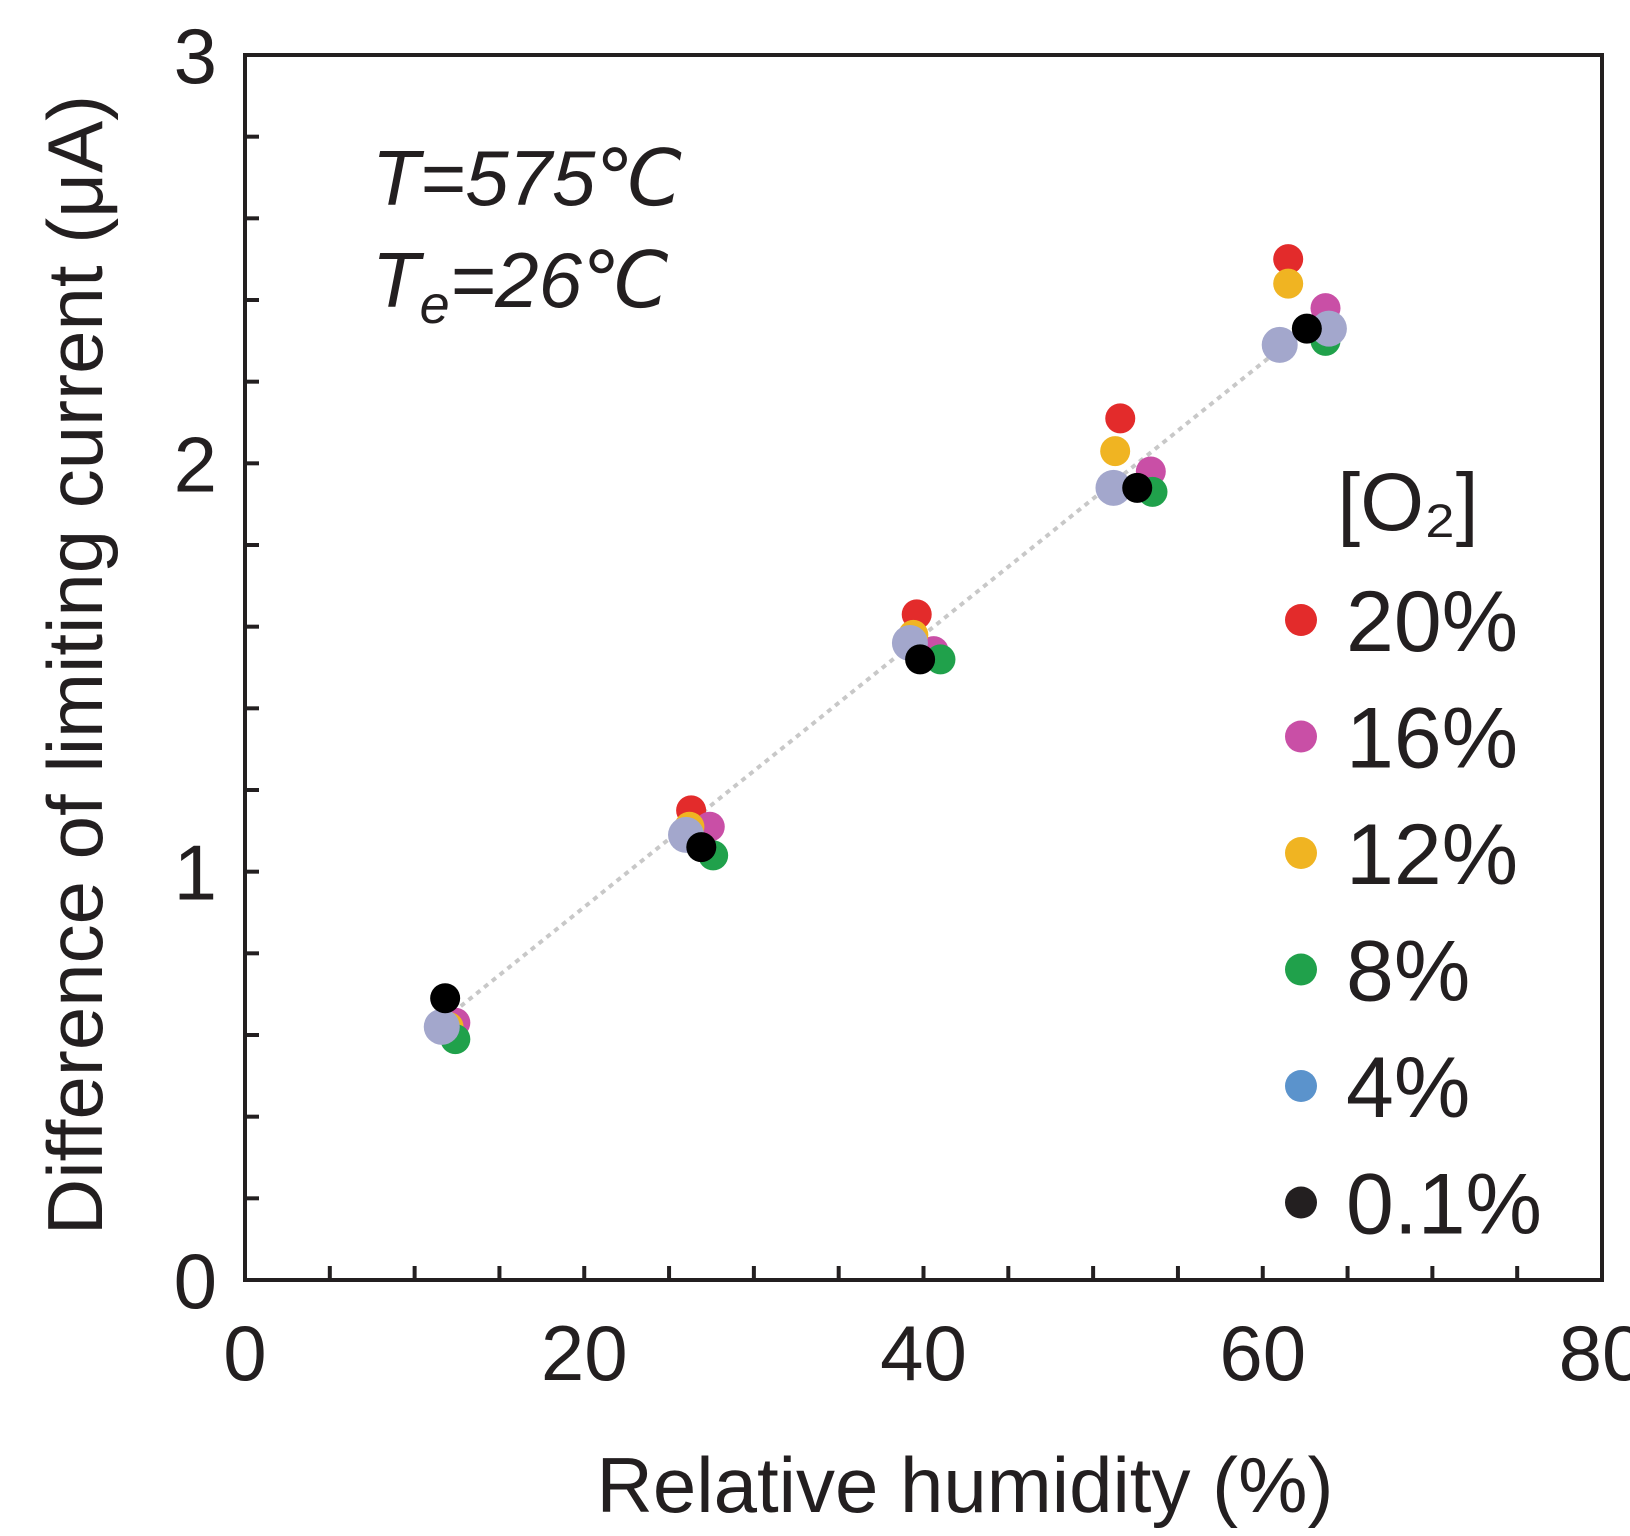 The image size is (1630, 1536). What do you see at coordinates (195, 56) in the screenshot?
I see `y-tick-label: 3` at bounding box center [195, 56].